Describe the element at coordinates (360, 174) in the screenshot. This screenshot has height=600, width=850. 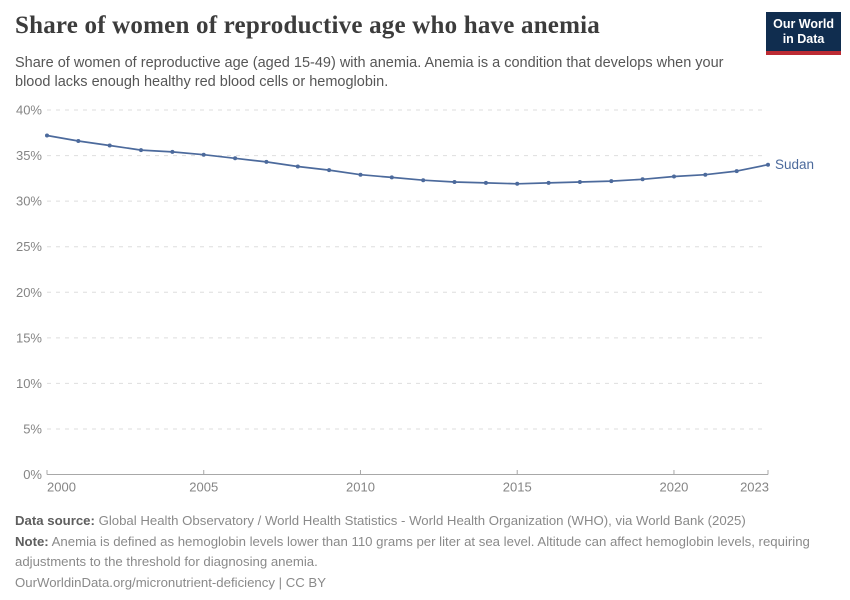
I see `data-point-sudan-2010` at that location.